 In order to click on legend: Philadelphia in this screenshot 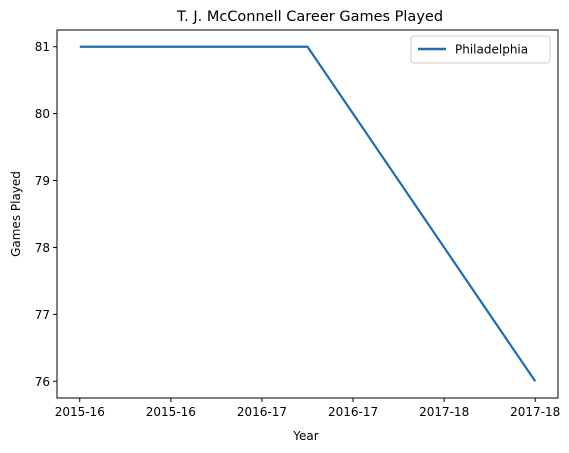, I will do `click(480, 49)`.